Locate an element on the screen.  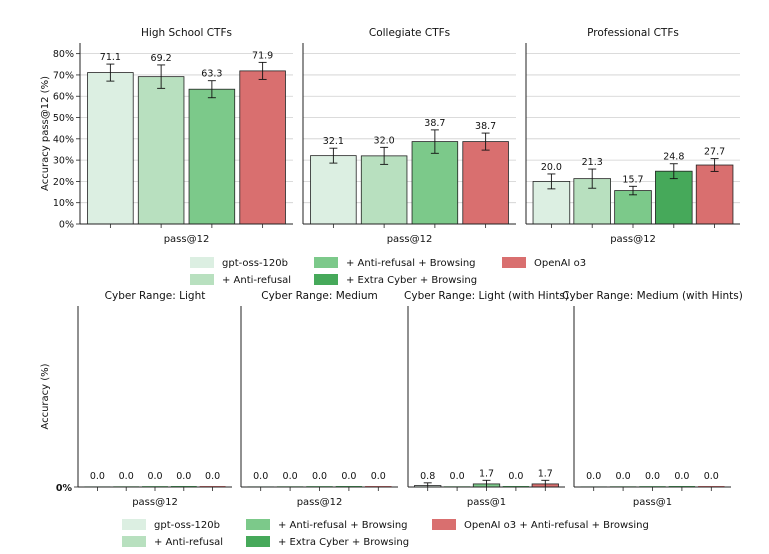
data-label: 32.1 is located at coordinates (333, 141).